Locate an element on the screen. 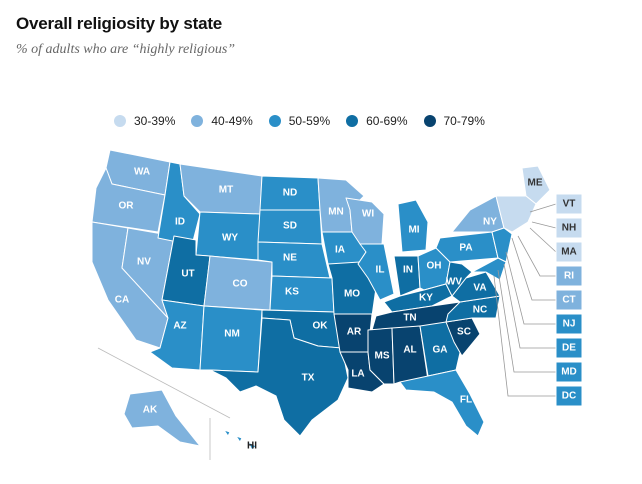 This screenshot has height=484, width=642. box-de: DE is located at coordinates (569, 348).